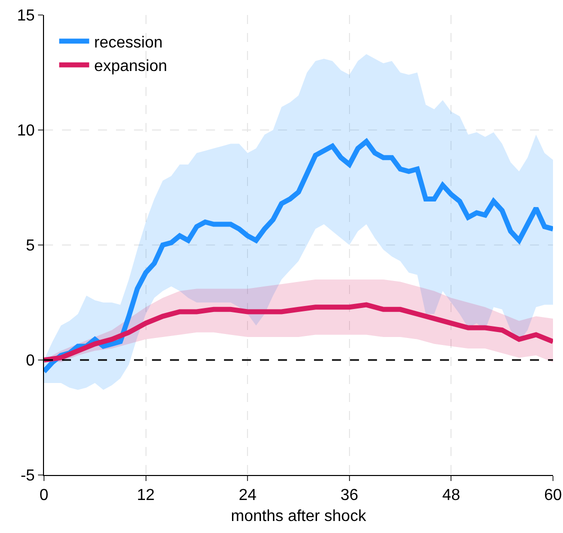 This screenshot has width=563, height=533. I want to click on x-axis-title: months after shock, so click(299, 516).